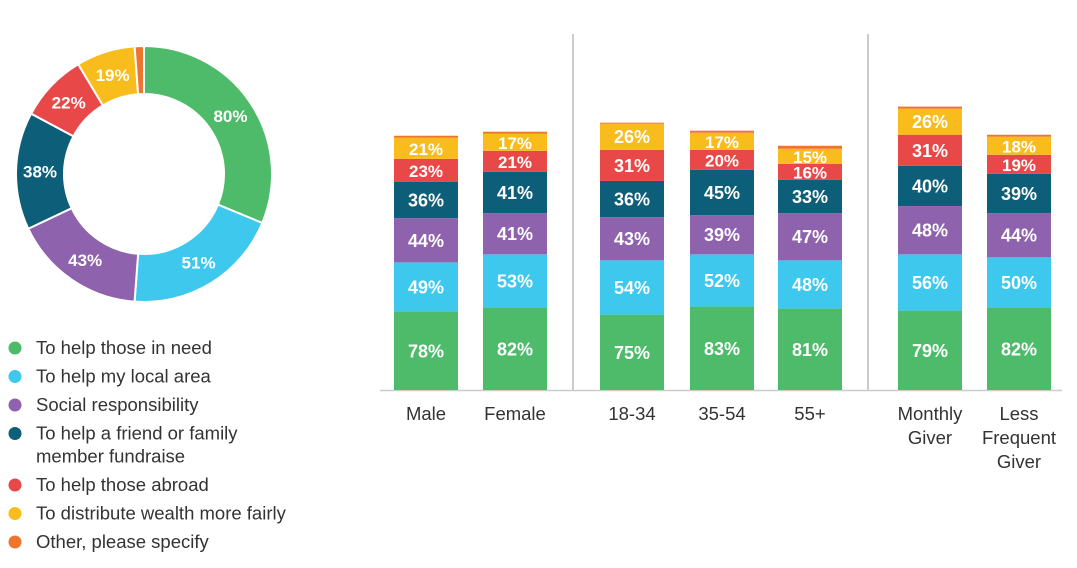 This screenshot has height=568, width=1077. I want to click on legend-label: member fundraise, so click(110, 456).